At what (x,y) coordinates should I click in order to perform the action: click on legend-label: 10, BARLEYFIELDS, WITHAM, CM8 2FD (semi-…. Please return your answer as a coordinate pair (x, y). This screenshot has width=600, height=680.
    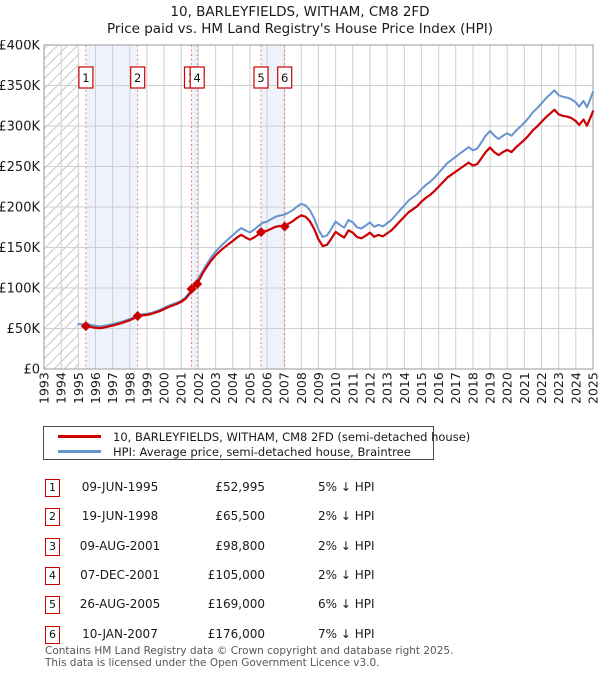
    Looking at the image, I should click on (292, 436).